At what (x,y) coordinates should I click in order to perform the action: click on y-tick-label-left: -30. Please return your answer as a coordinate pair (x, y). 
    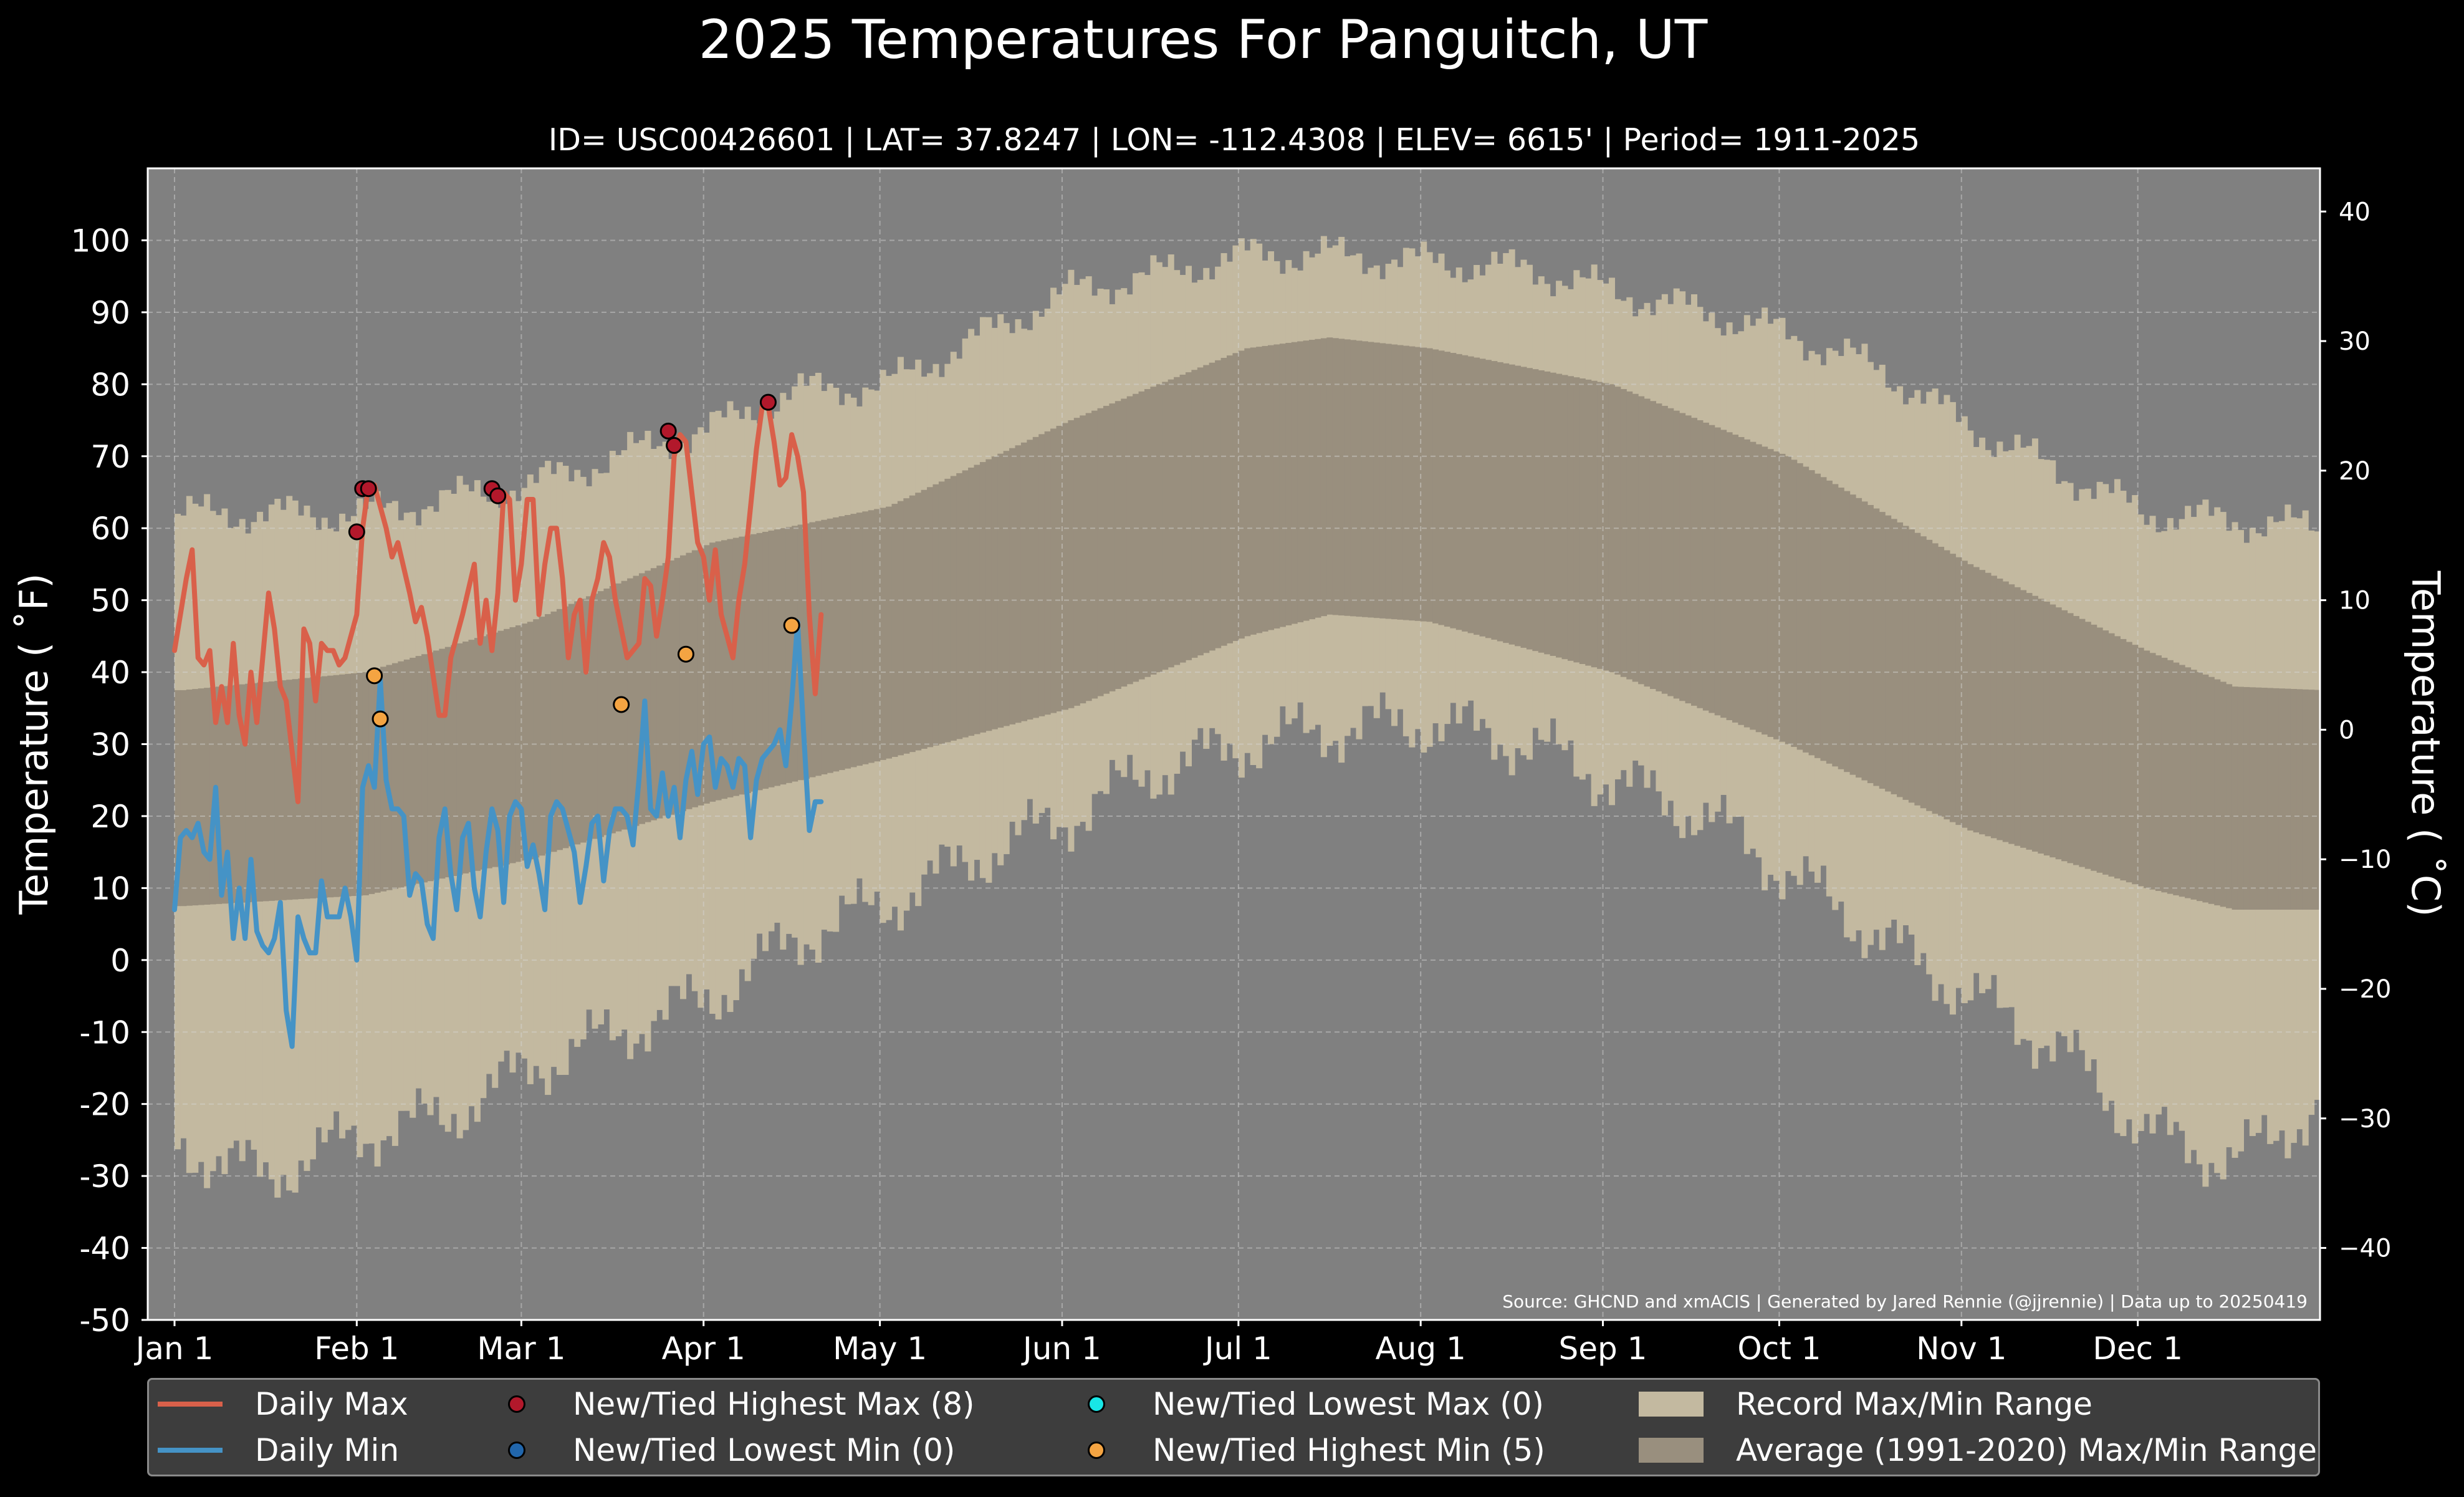
    Looking at the image, I should click on (105, 1176).